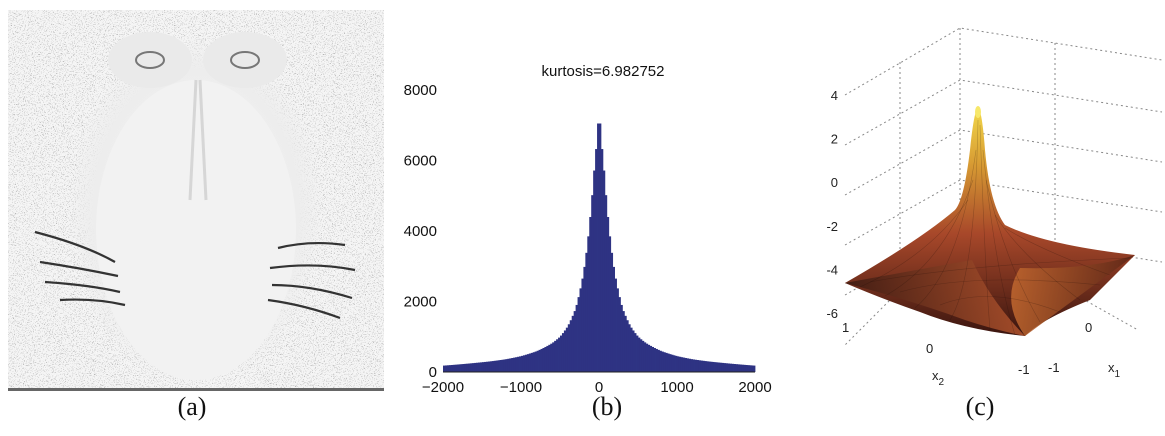 Image resolution: width=1165 pixels, height=436 pixels. Describe the element at coordinates (936, 348) in the screenshot. I see `x2-axis-ticks: 1 0 -1` at that location.